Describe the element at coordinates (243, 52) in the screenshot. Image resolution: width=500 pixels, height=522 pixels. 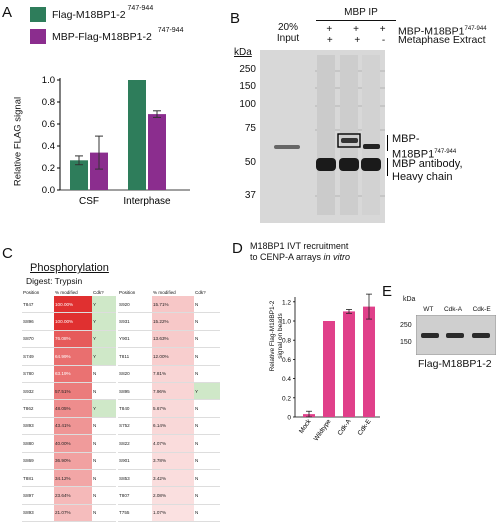
I see `panel-b-kda: kDa` at that location.